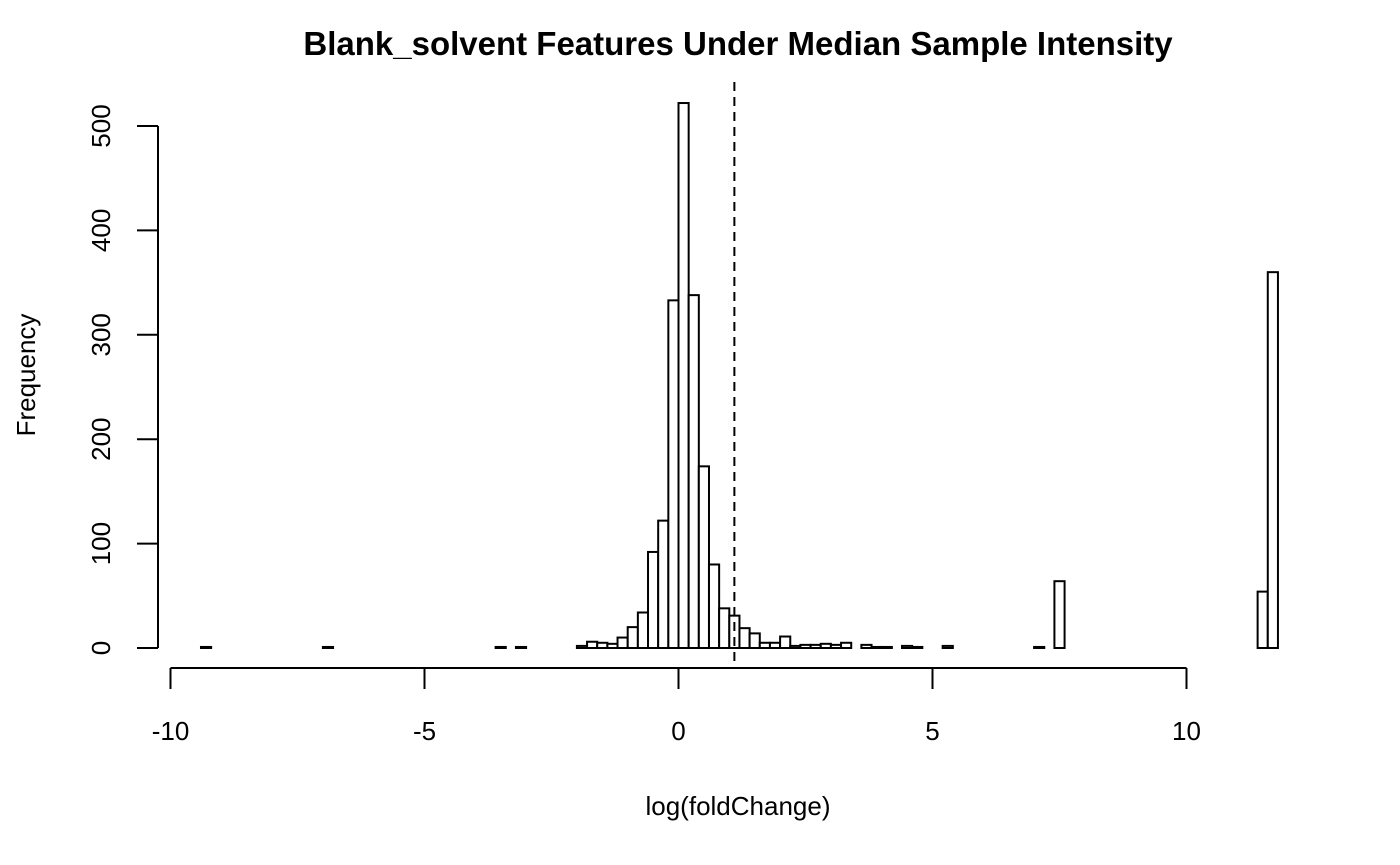 The image size is (1400, 865). What do you see at coordinates (26, 375) in the screenshot?
I see `y-axis-label: Frequency` at bounding box center [26, 375].